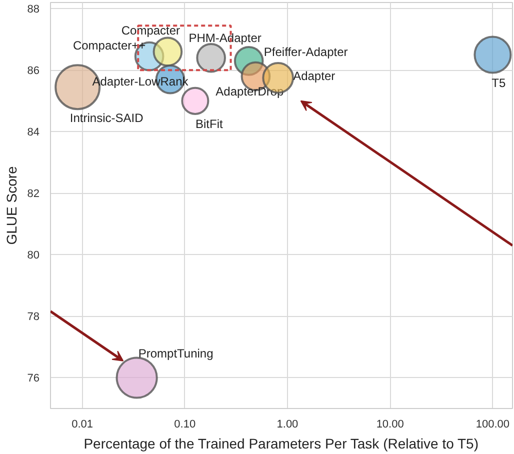 This screenshot has height=454, width=514. Describe the element at coordinates (11, 205) in the screenshot. I see `y-axis-title: GLUE Score` at that location.